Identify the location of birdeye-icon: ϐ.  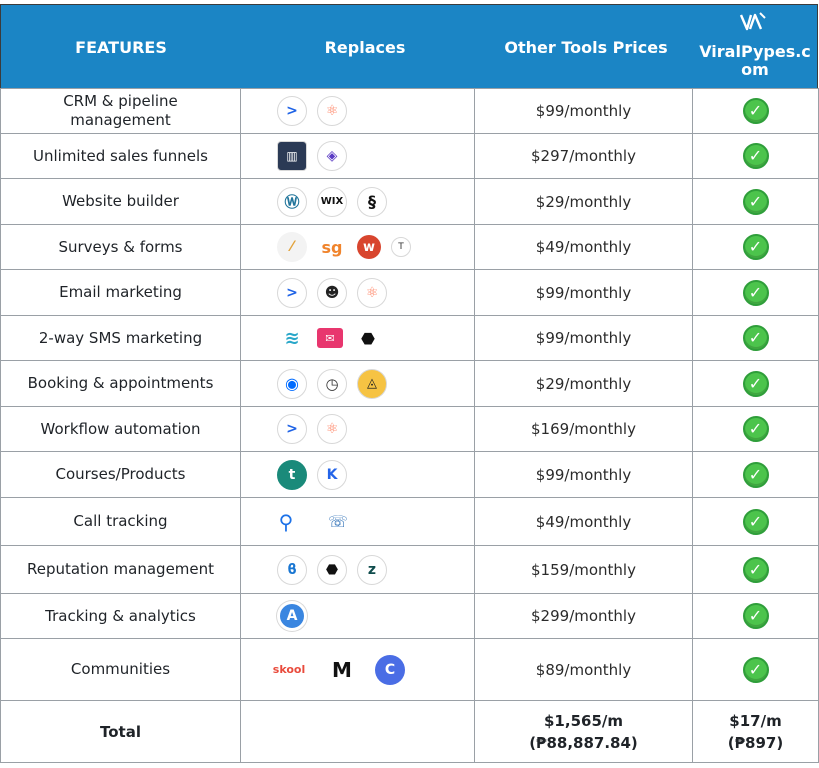
(292, 569).